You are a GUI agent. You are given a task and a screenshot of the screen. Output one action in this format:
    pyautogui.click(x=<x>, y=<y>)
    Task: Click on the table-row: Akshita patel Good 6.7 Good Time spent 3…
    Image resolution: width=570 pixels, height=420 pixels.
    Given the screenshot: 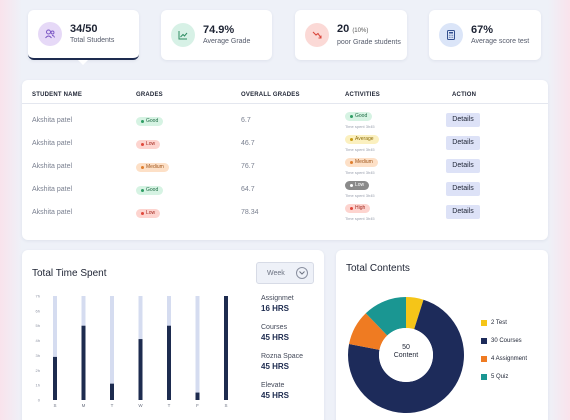 What is the action you would take?
    pyautogui.click(x=285, y=121)
    